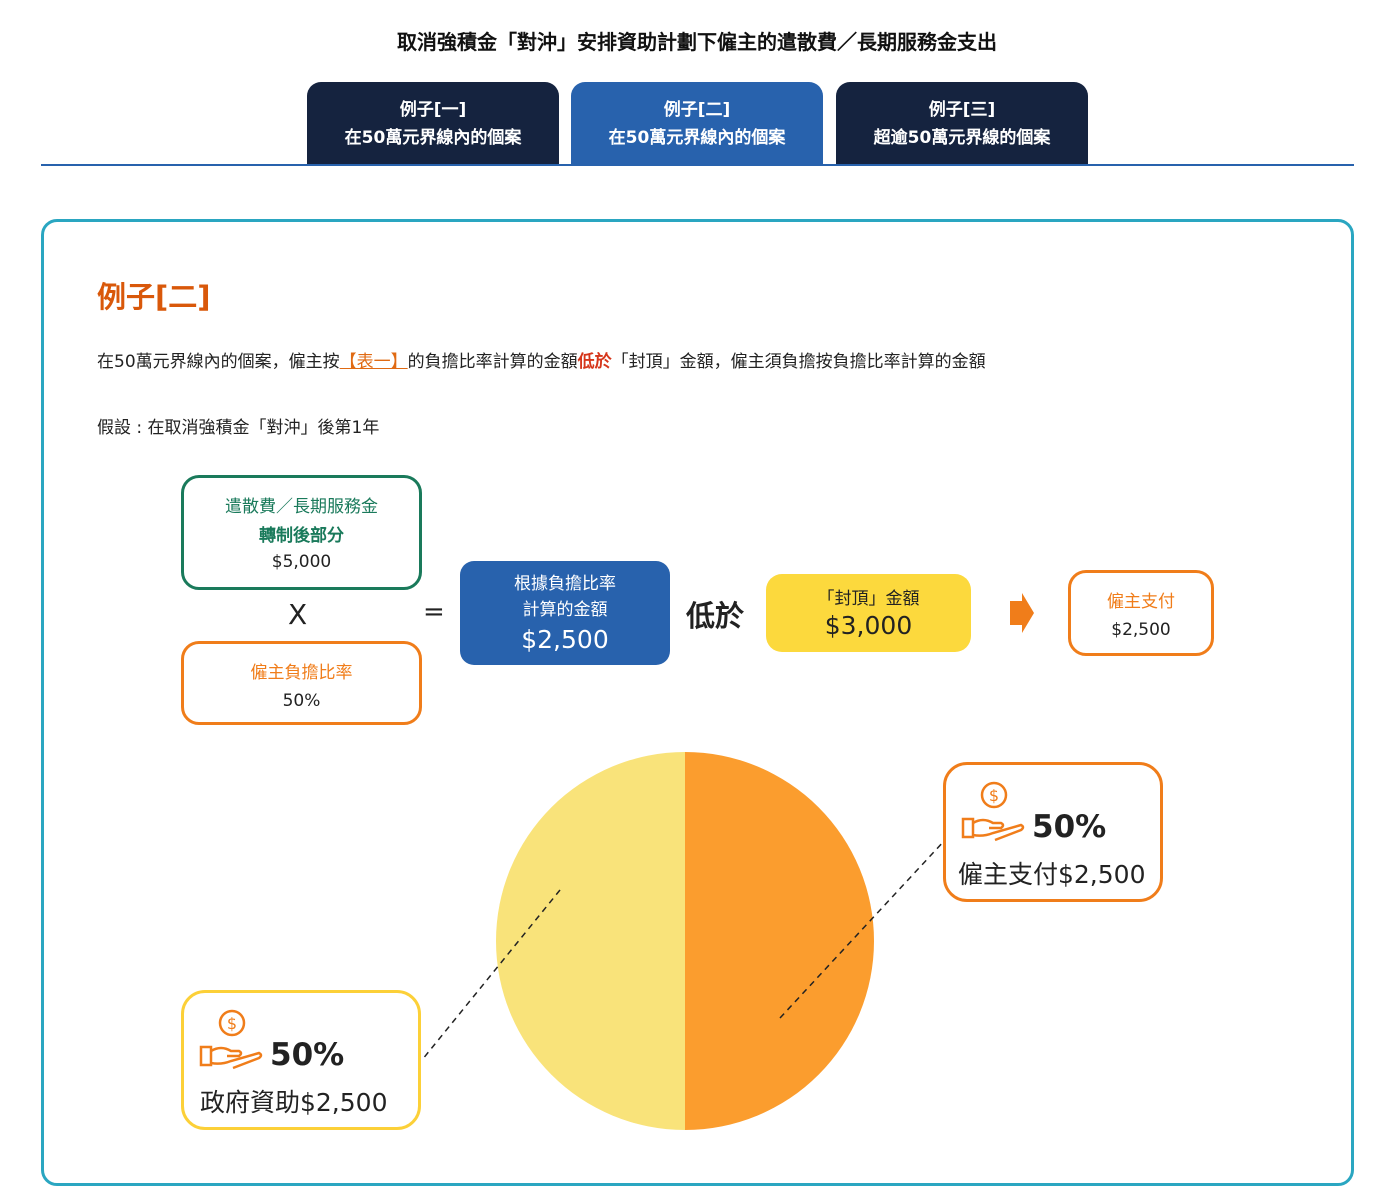  Describe the element at coordinates (1141, 602) in the screenshot. I see `pay-label: 僱主支付` at that location.